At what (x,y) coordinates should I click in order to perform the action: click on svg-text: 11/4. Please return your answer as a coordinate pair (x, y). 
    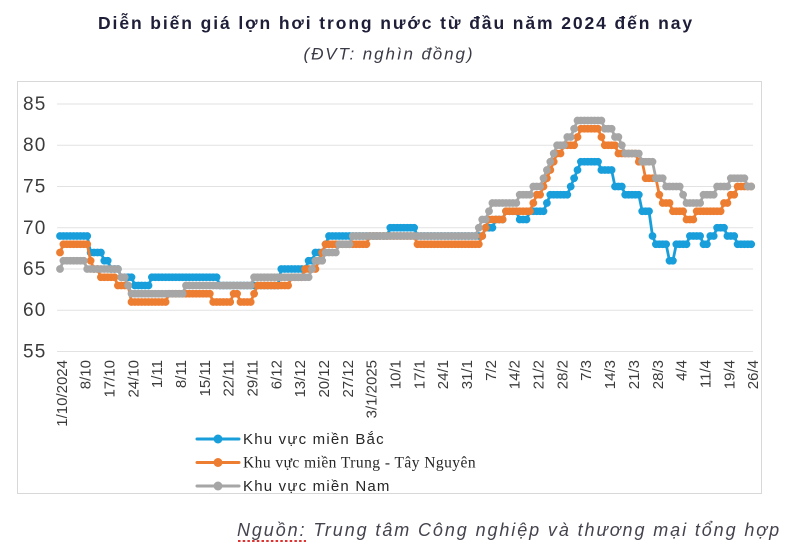
    Looking at the image, I should click on (705, 374).